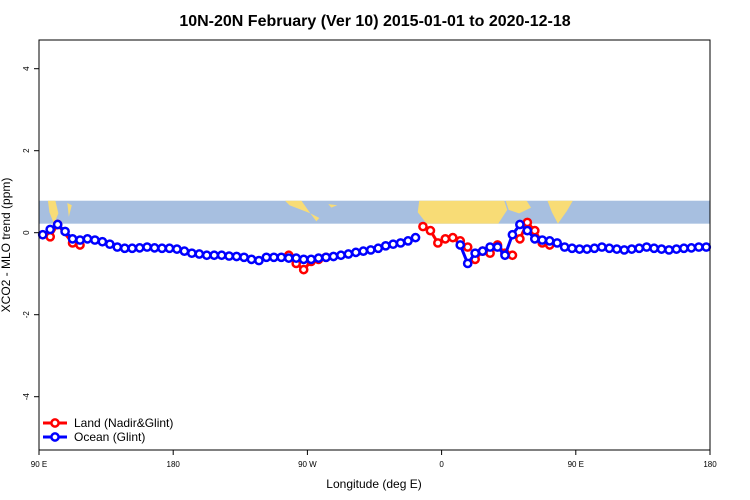  I want to click on legend-entry: Land (Nadir&Glint), so click(123, 423).